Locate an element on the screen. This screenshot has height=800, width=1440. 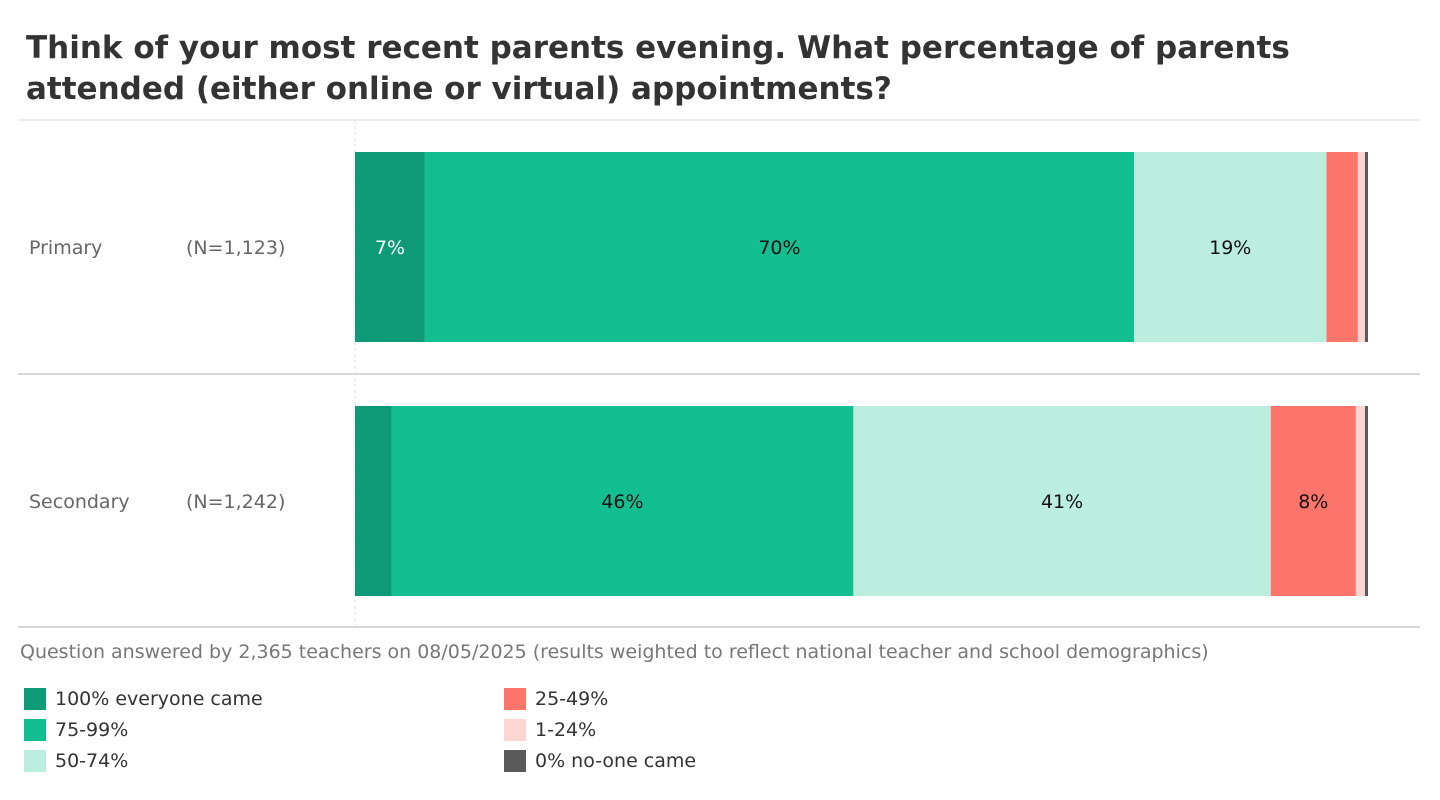
category-n-label: (N=1,242) is located at coordinates (235, 502).